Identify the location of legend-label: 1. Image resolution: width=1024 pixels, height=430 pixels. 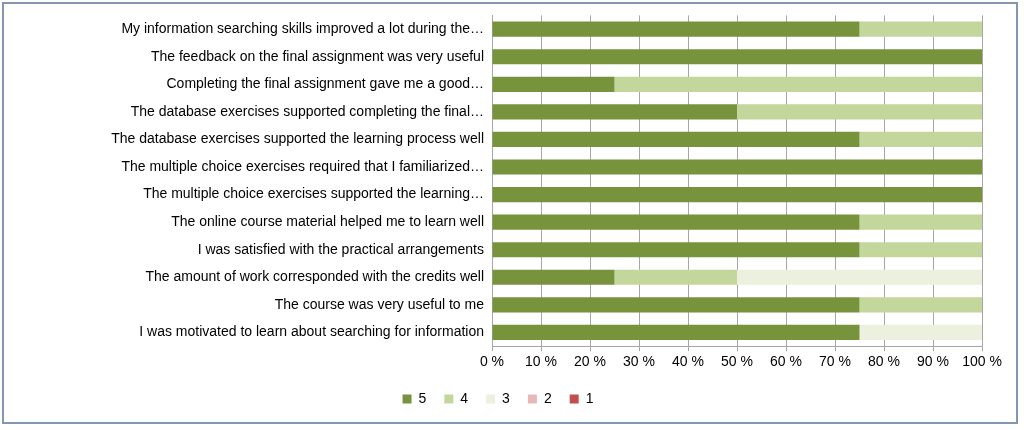
(589, 397).